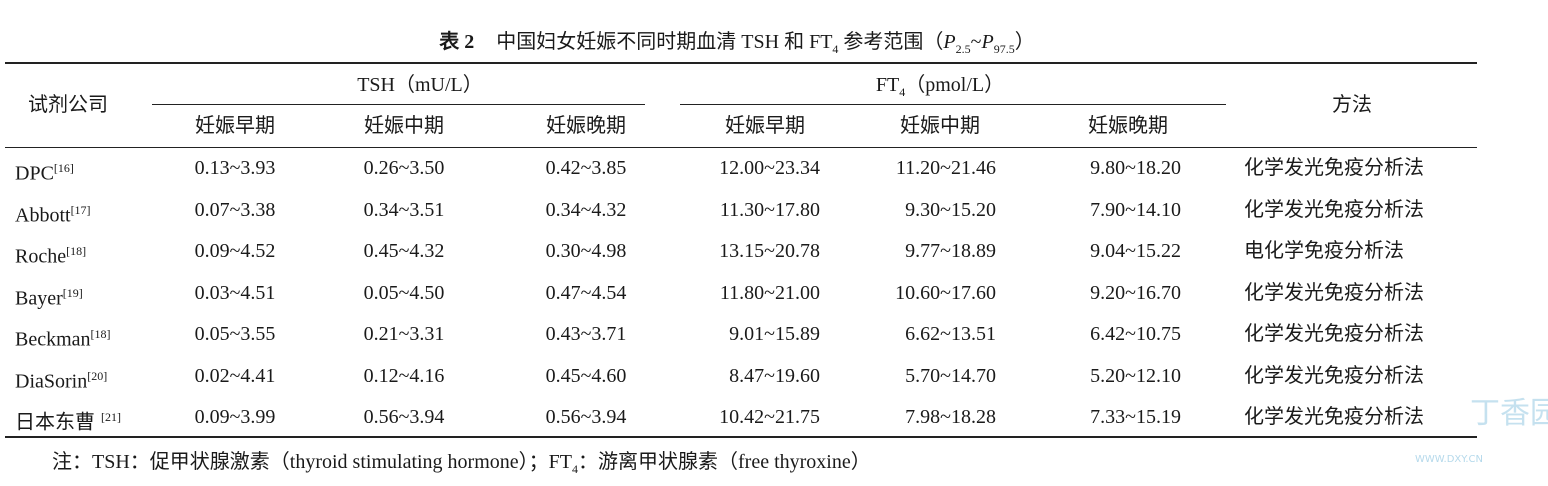 The width and height of the screenshot is (1548, 486). I want to click on company: Roche[18], so click(50, 254).